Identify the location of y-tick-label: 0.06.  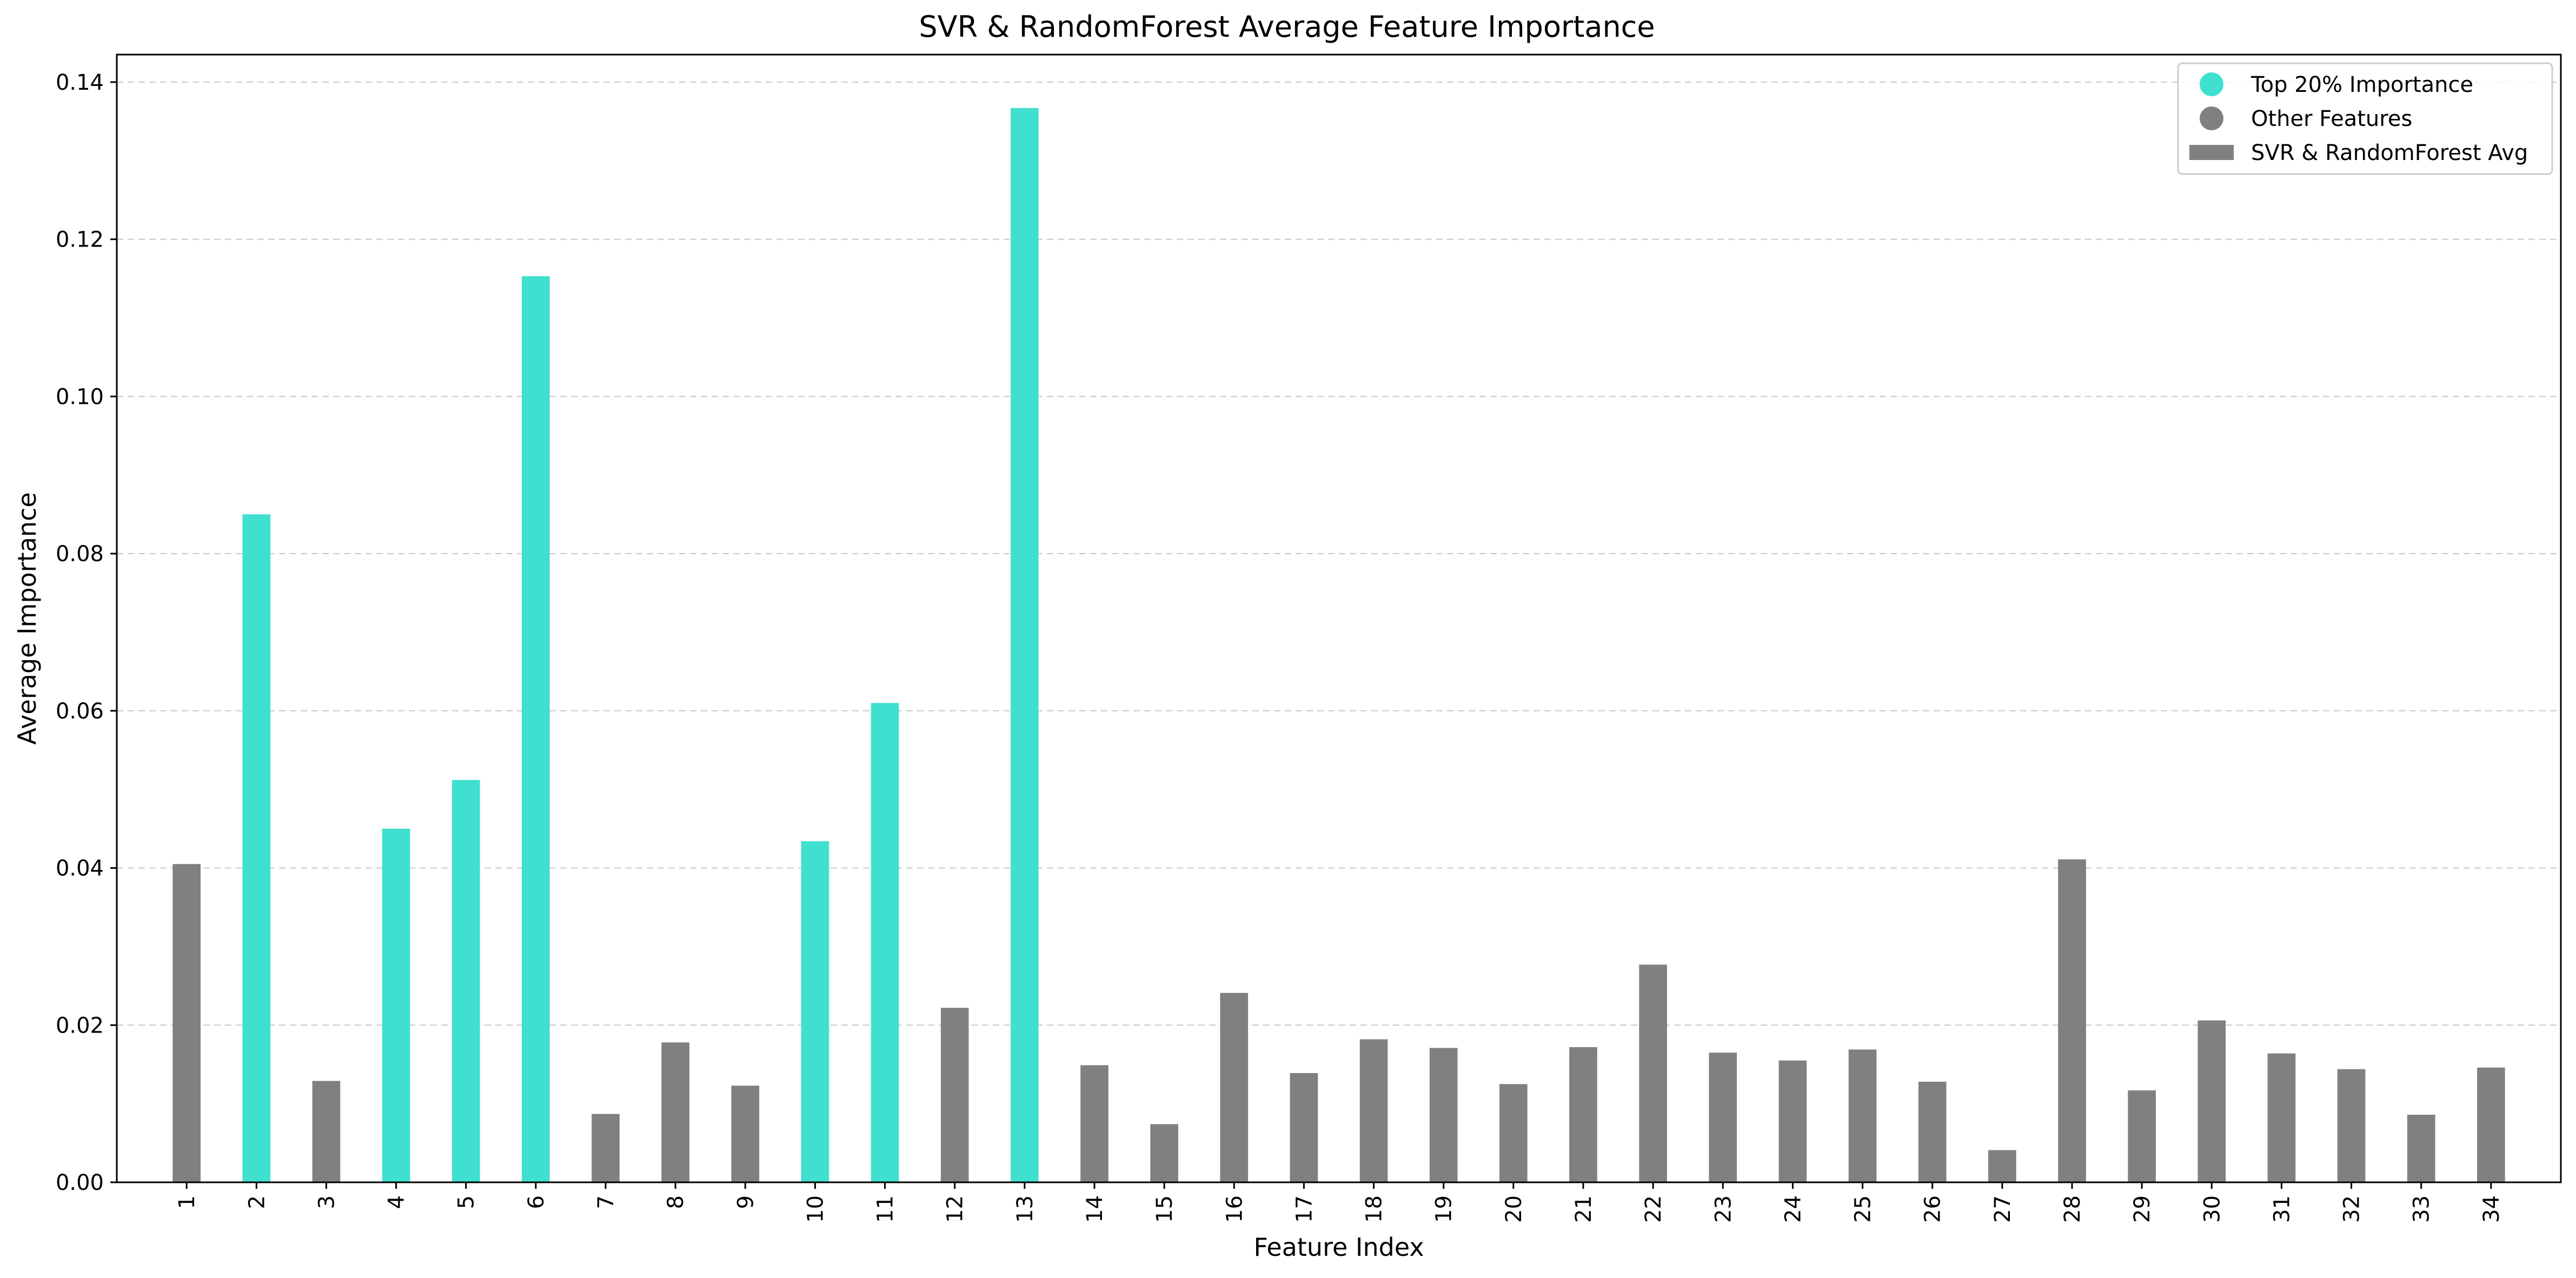
(80, 712).